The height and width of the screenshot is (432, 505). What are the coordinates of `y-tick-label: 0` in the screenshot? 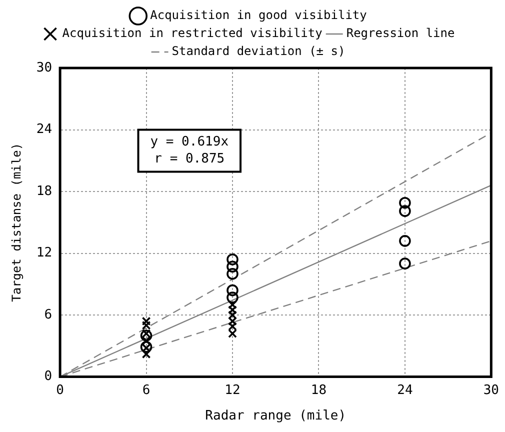 It's located at (48, 376).